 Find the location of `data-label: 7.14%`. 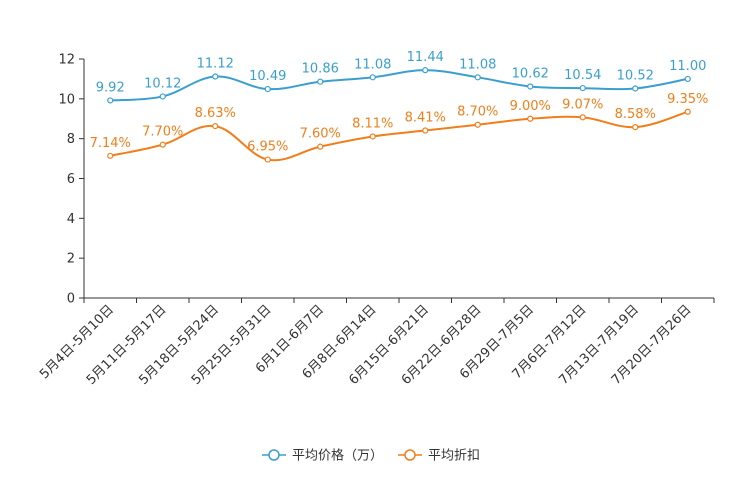

data-label: 7.14% is located at coordinates (110, 143).